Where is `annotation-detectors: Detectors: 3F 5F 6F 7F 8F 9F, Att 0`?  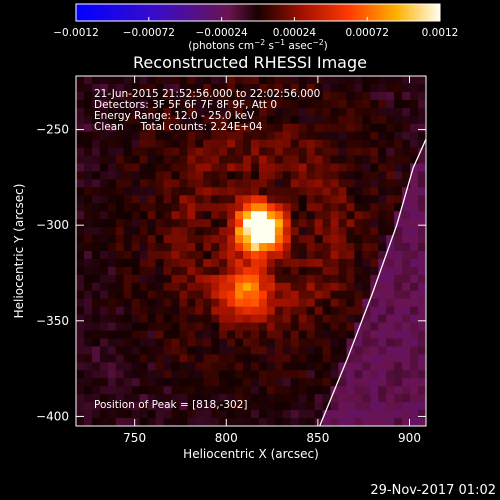
annotation-detectors: Detectors: 3F 5F 6F 7F 8F 9F, Att 0 is located at coordinates (185, 105).